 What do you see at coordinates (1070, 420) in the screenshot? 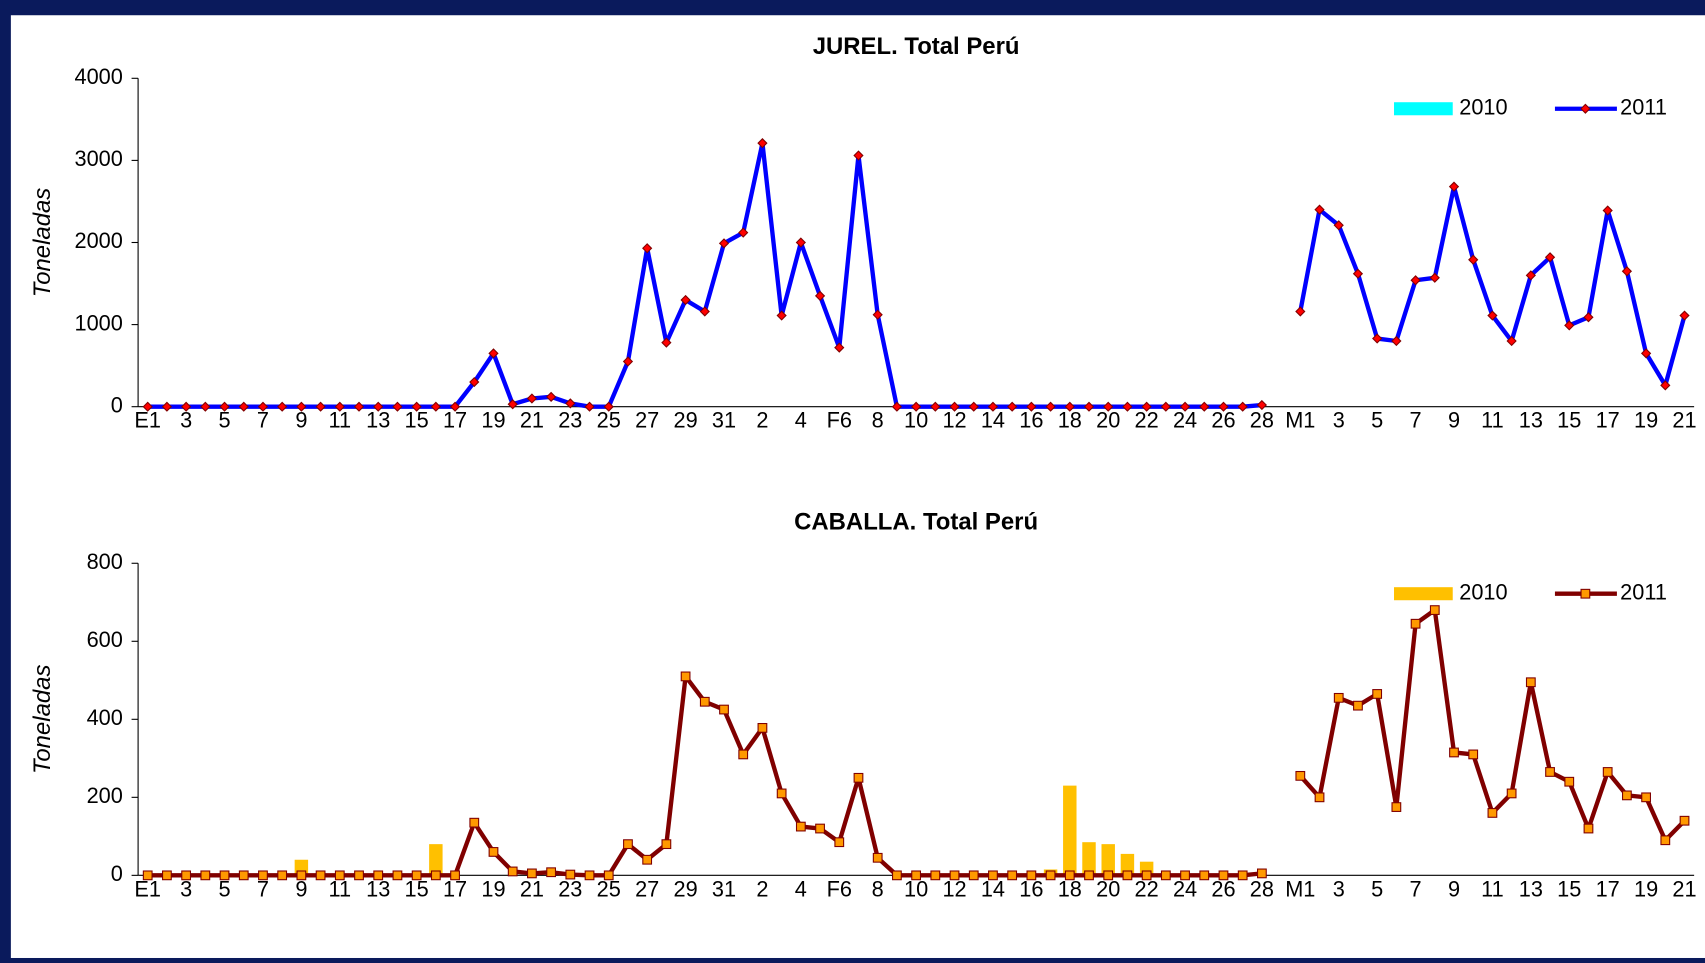
I see `x-tick-label: 18` at bounding box center [1070, 420].